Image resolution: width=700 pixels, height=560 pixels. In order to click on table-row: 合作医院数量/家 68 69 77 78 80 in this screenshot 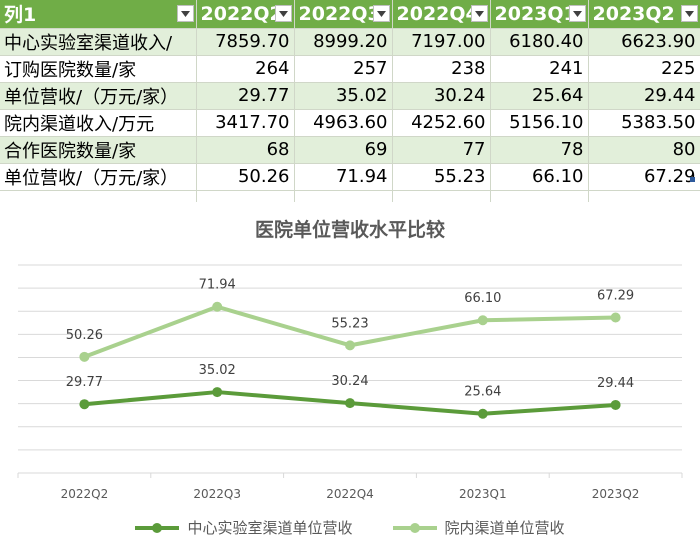, I will do `click(350, 150)`.